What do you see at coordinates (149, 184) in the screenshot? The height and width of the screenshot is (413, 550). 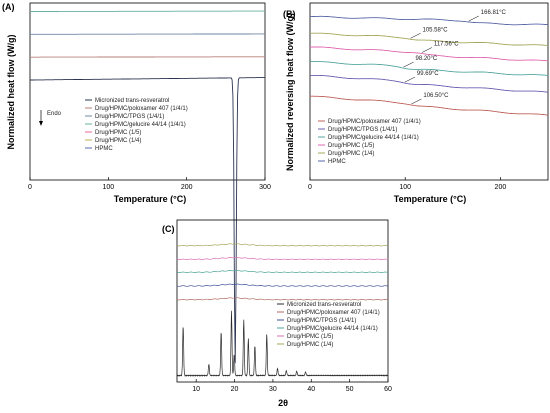 I see `panel-a-xticks: 0 100 200 300` at bounding box center [149, 184].